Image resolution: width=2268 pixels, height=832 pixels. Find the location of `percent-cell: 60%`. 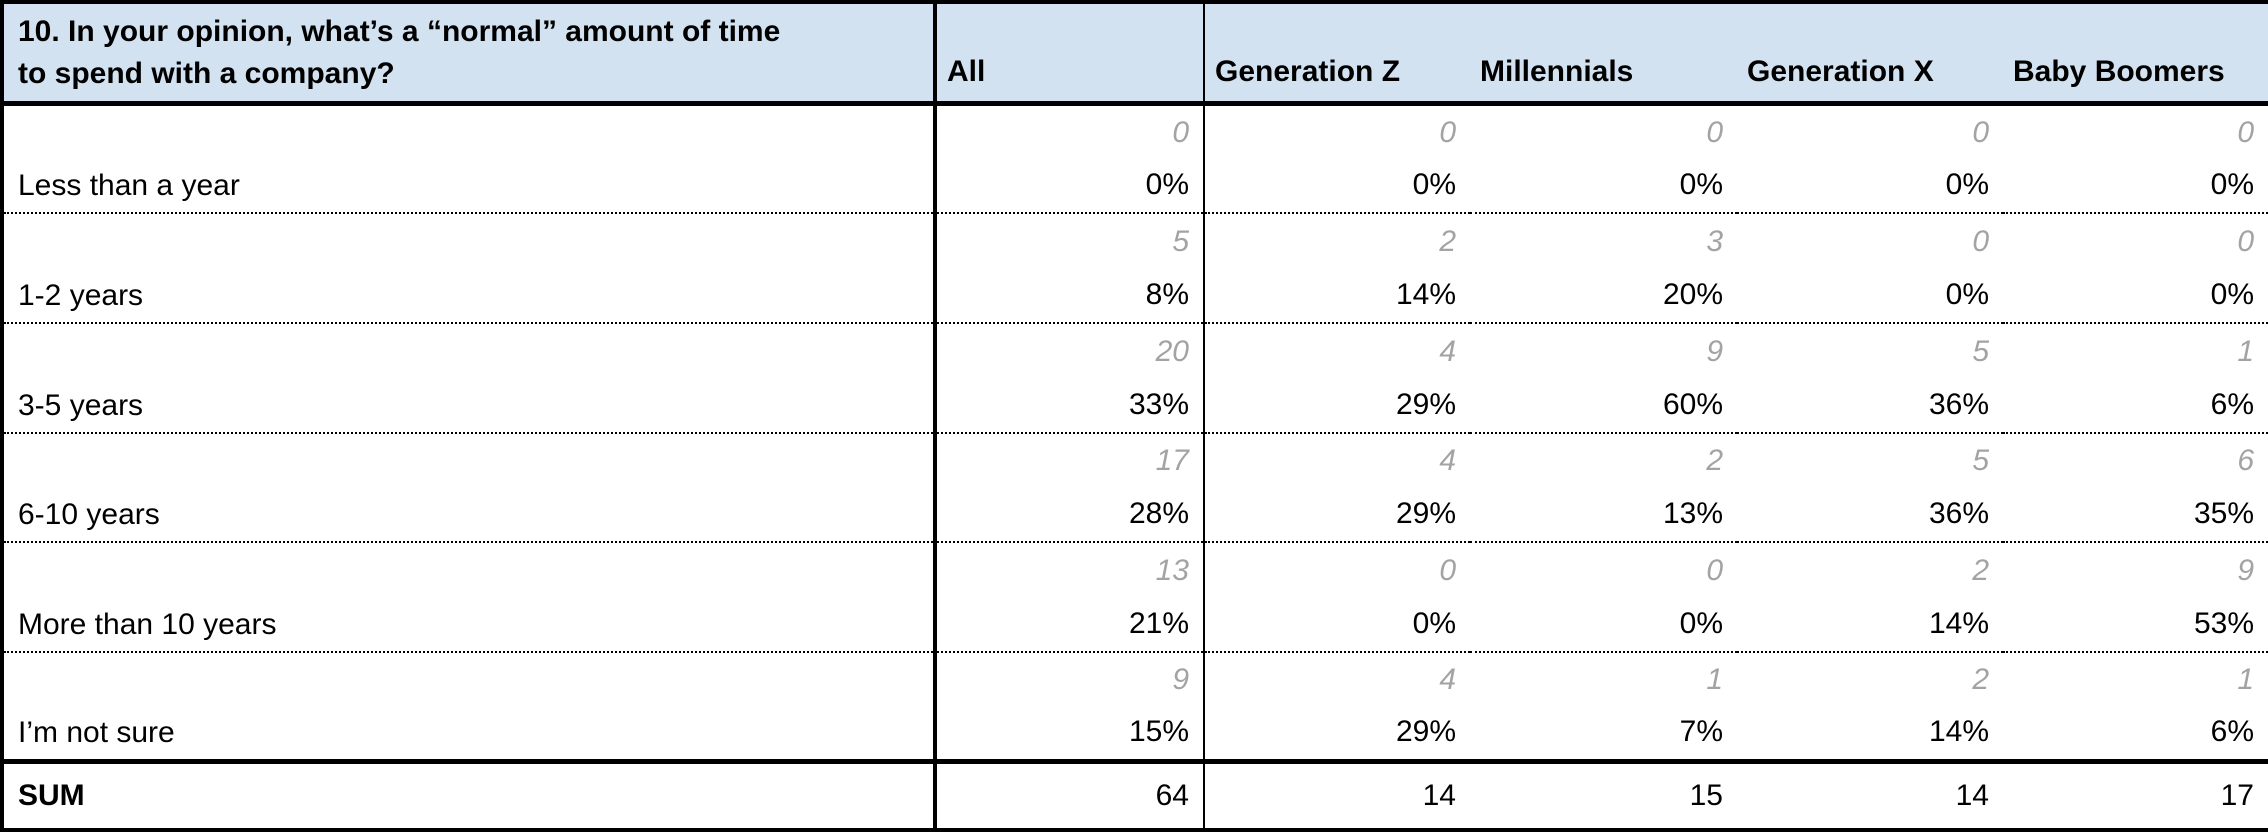

percent-cell: 60% is located at coordinates (1603, 403).